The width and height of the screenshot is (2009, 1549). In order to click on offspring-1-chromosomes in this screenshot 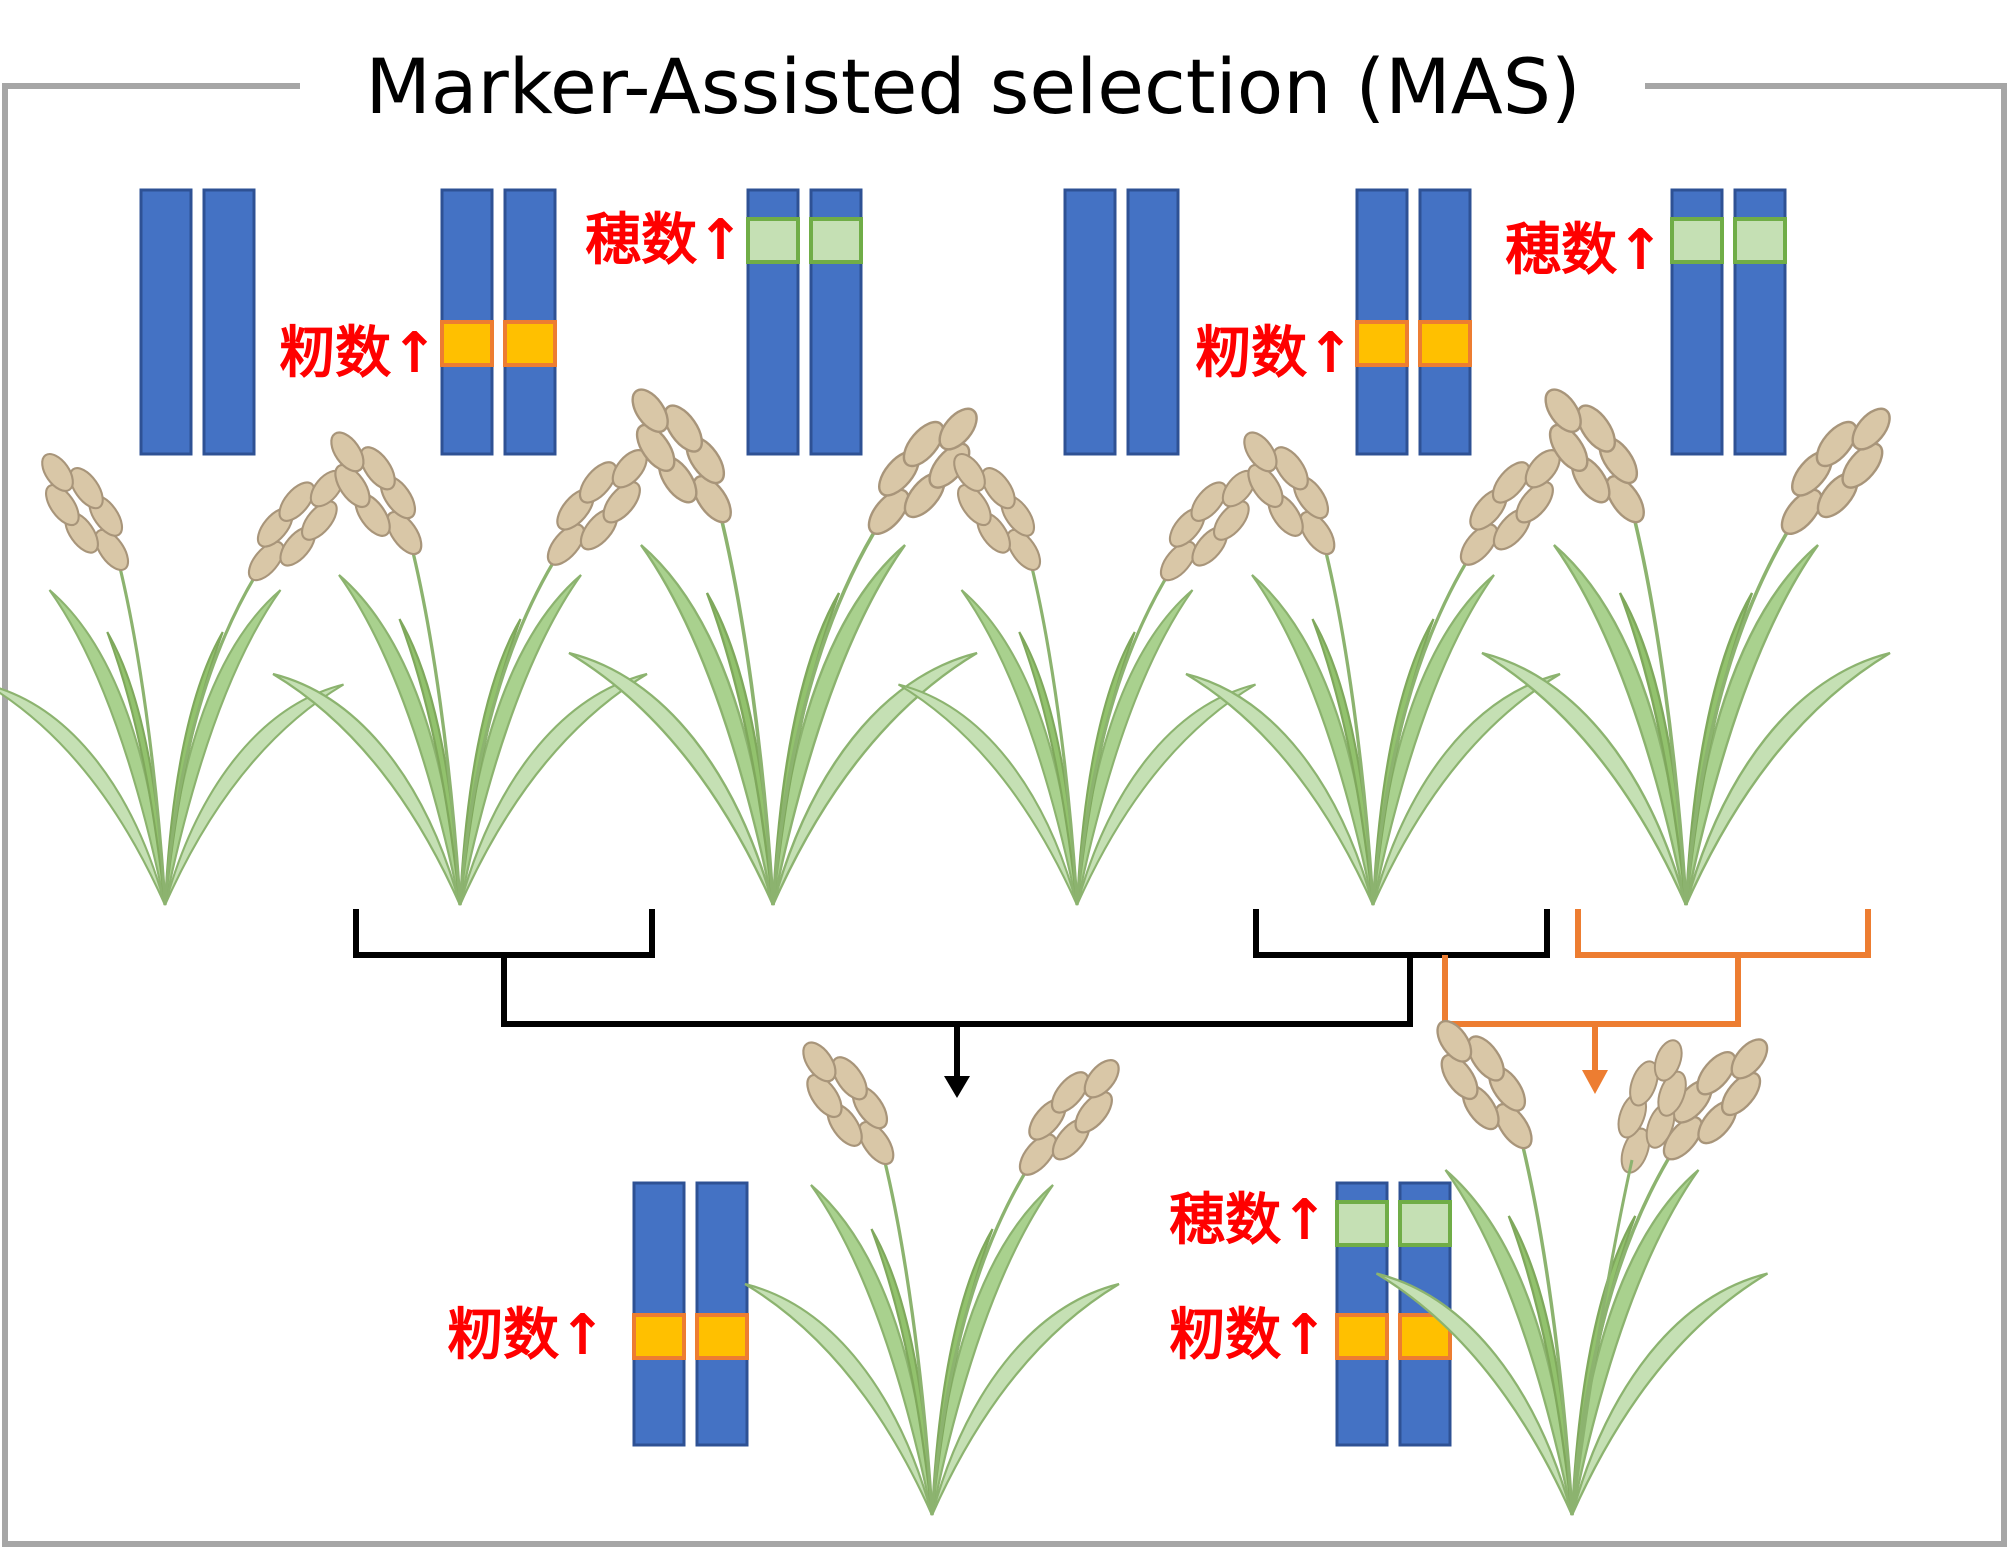, I will do `click(690, 1314)`.